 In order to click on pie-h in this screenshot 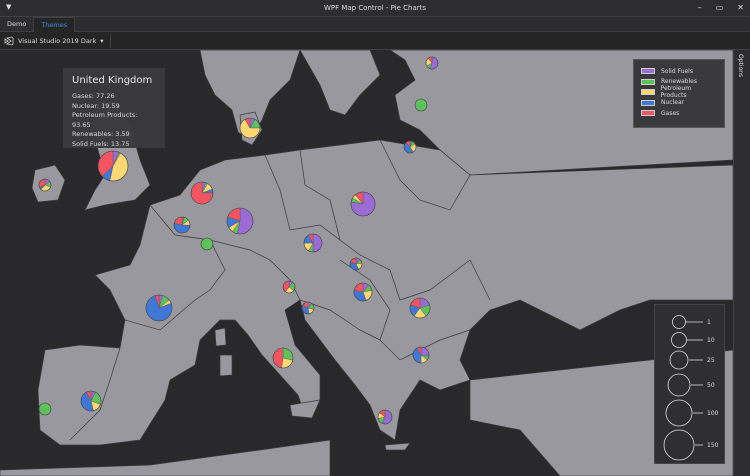, I will do `click(240, 221)`.